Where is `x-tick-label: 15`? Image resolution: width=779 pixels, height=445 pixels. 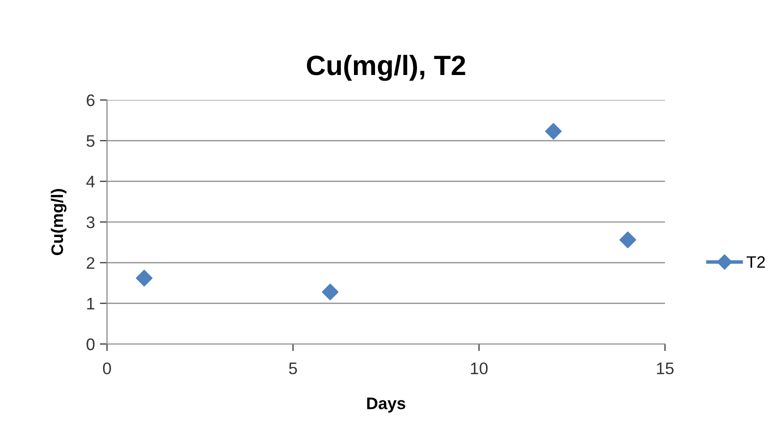 x-tick-label: 15 is located at coordinates (665, 368).